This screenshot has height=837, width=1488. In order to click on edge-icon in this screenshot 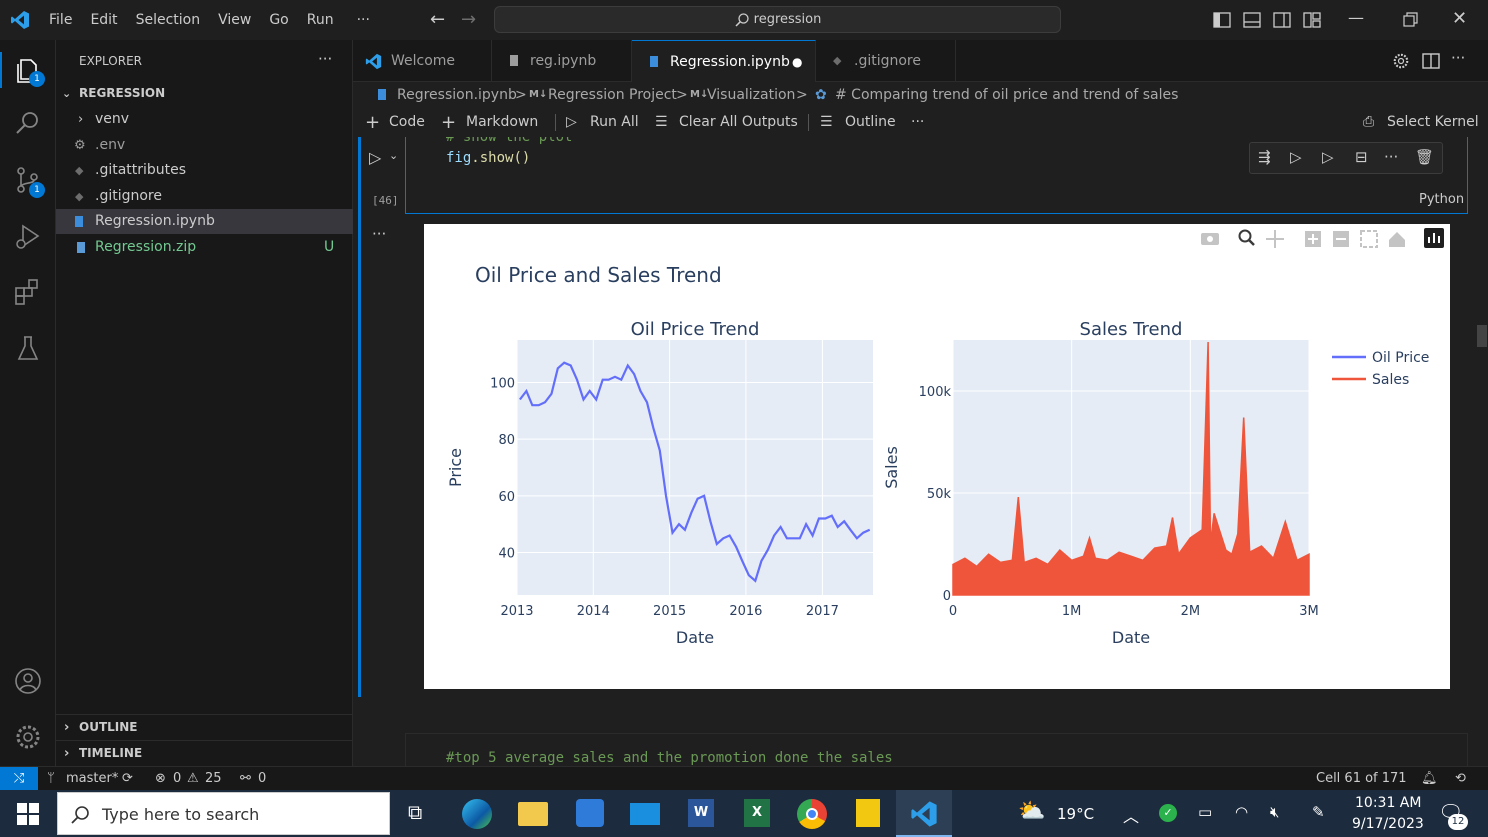, I will do `click(477, 814)`.